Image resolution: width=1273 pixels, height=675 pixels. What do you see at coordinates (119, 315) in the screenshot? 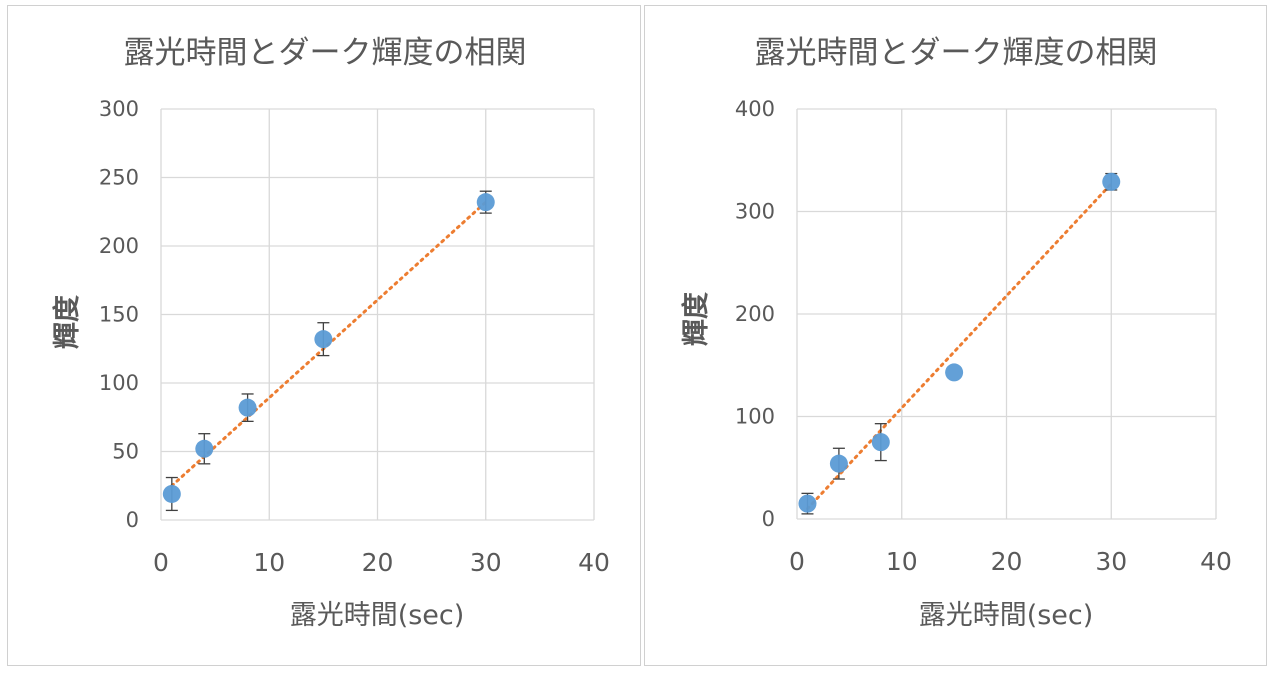
I see `y-tick-label: 150` at bounding box center [119, 315].